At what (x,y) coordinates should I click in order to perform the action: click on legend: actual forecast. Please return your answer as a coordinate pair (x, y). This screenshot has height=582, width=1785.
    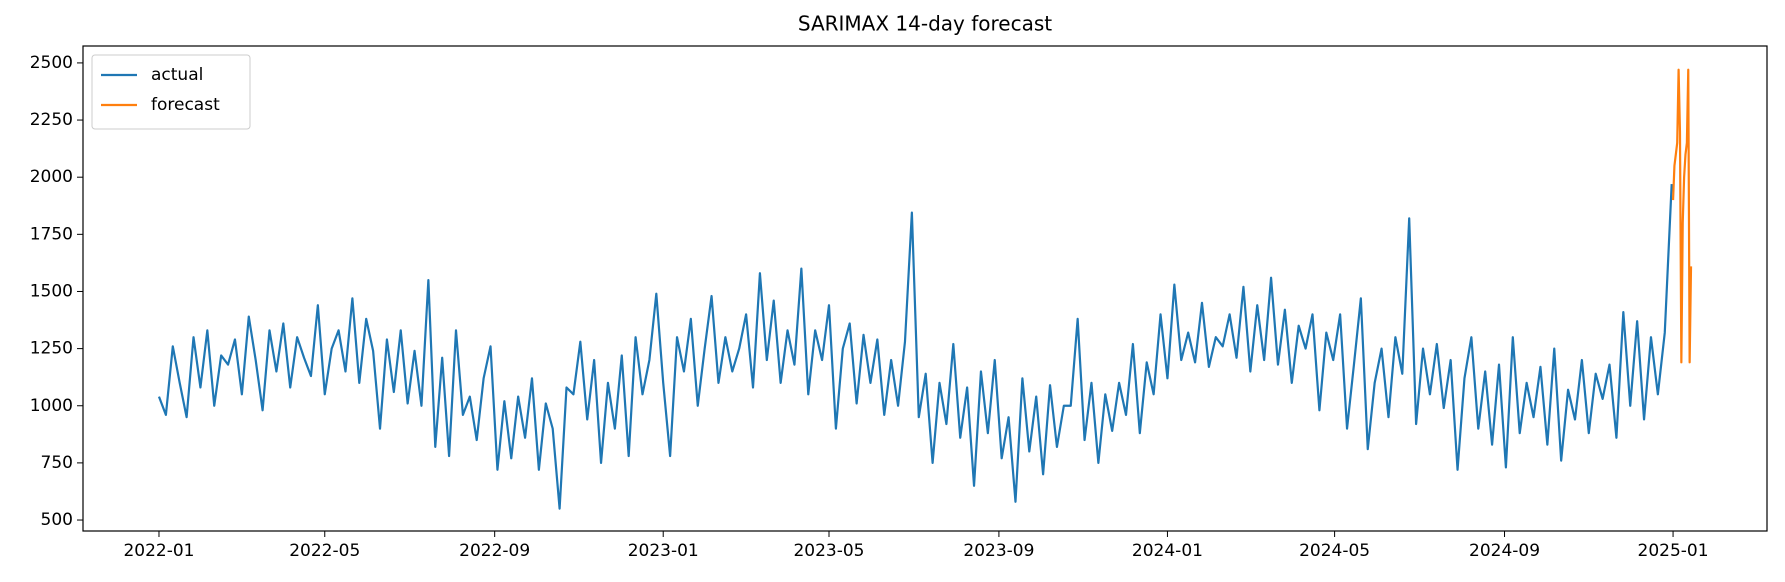
    Looking at the image, I should click on (171, 92).